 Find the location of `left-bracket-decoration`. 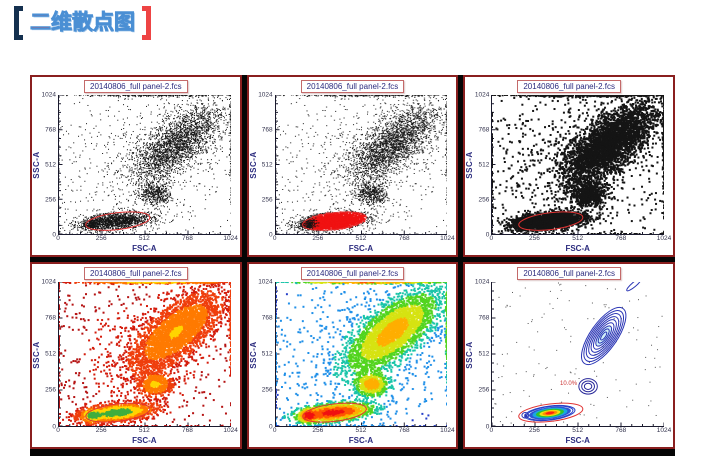

left-bracket-decoration is located at coordinates (18, 23).